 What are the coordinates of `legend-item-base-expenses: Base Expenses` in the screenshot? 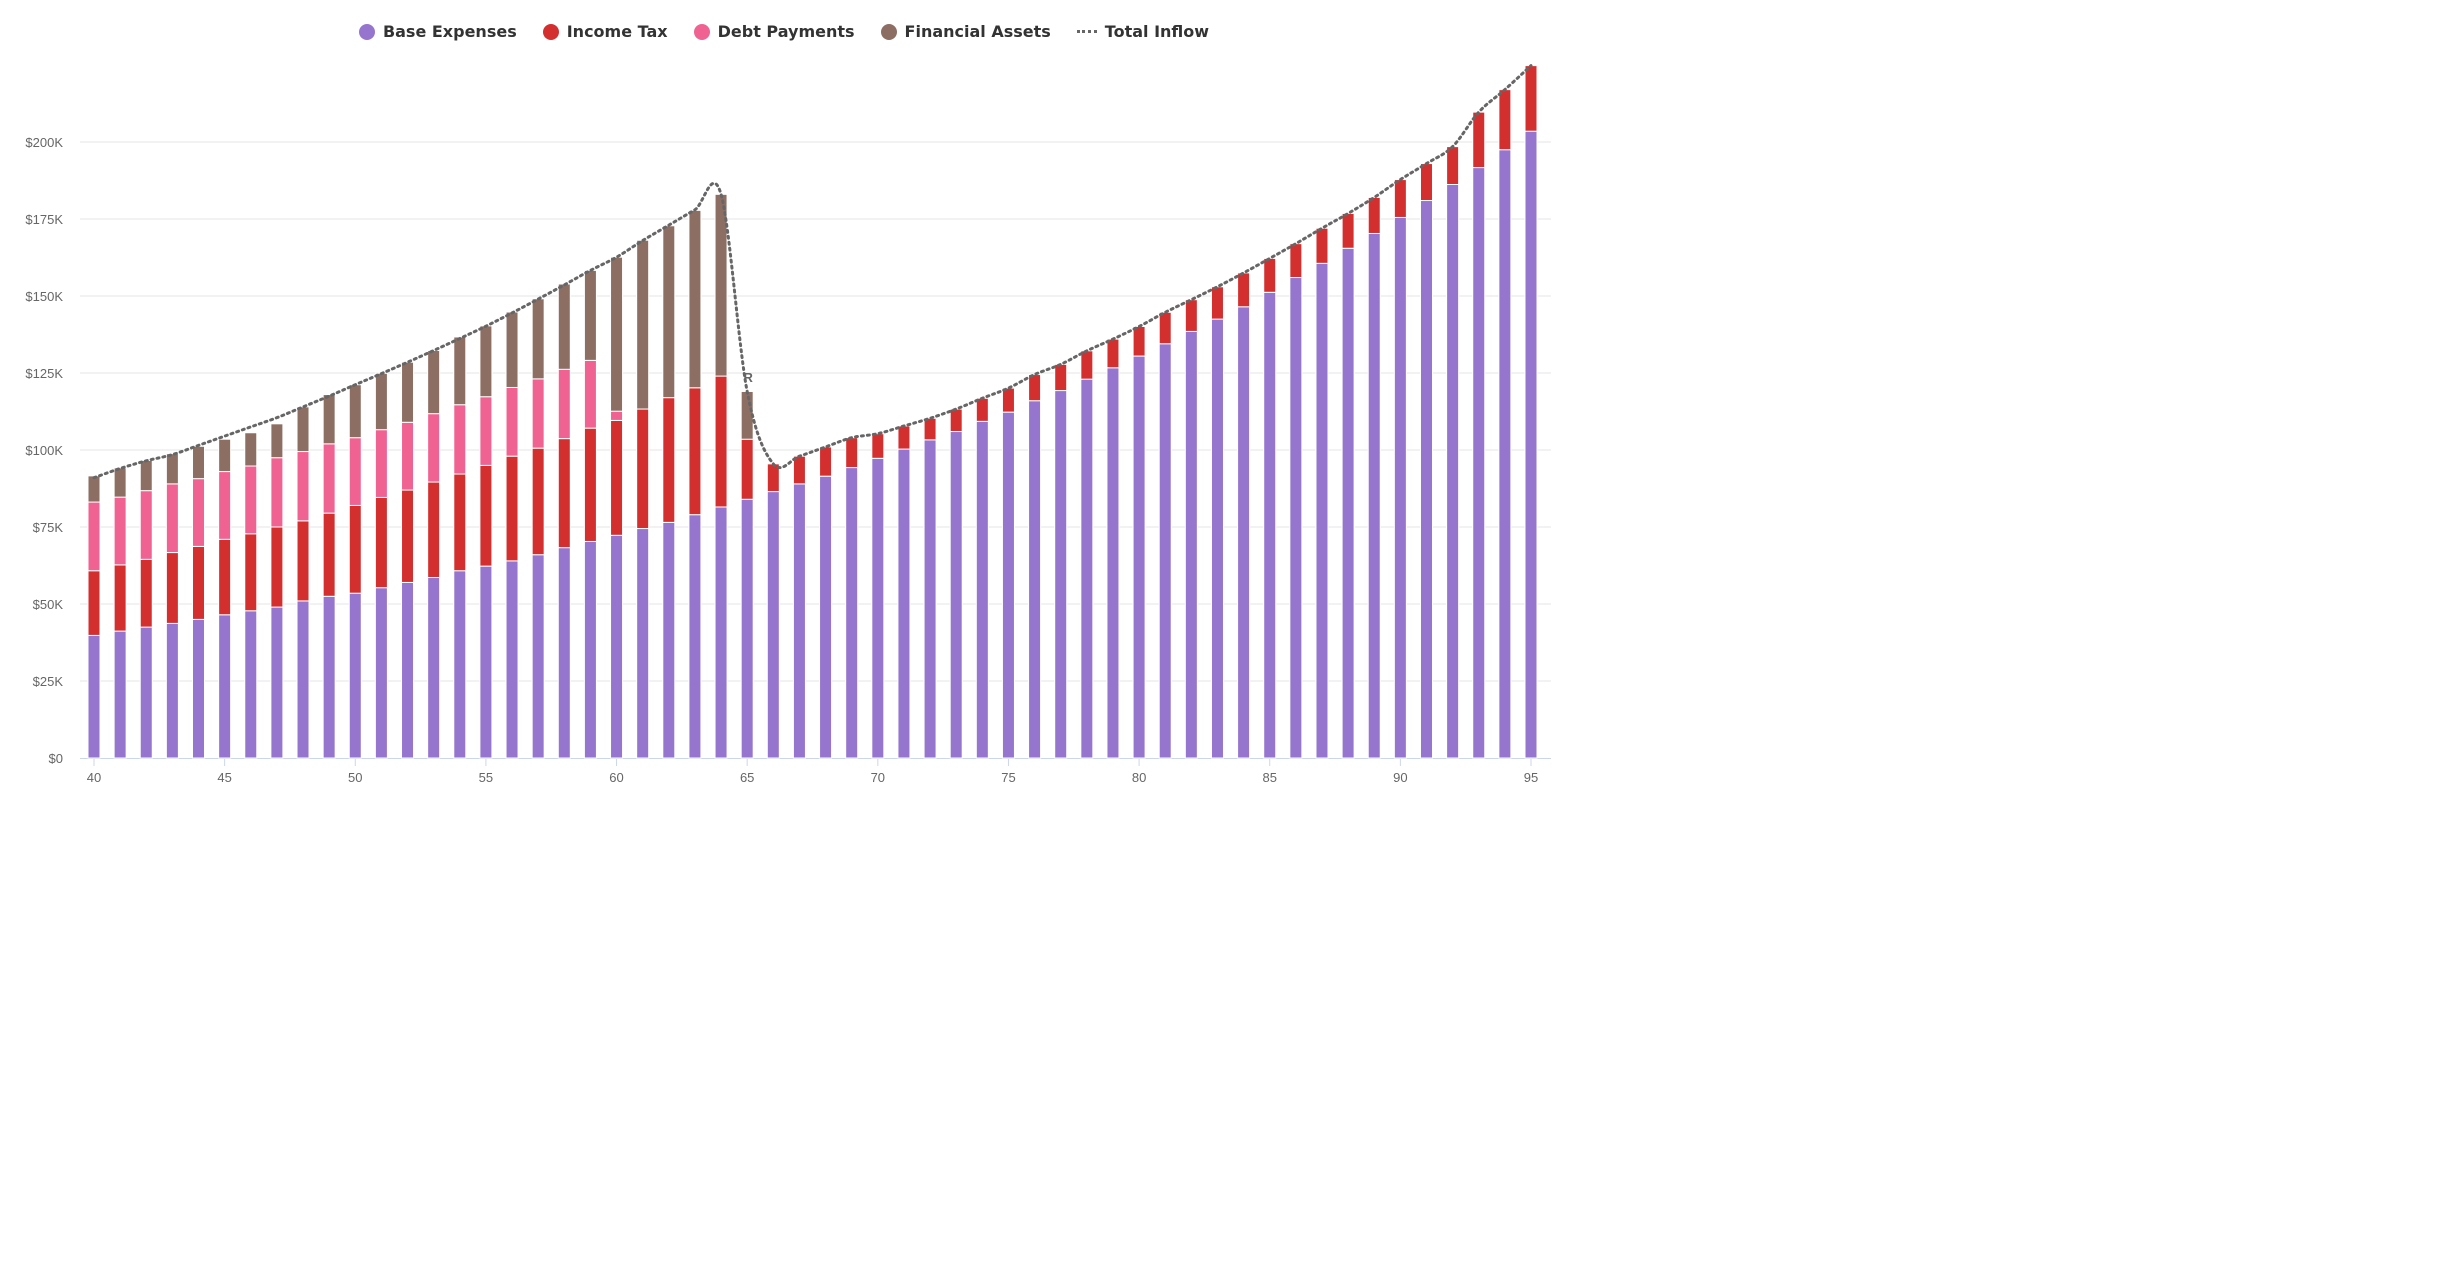 It's located at (437, 31).